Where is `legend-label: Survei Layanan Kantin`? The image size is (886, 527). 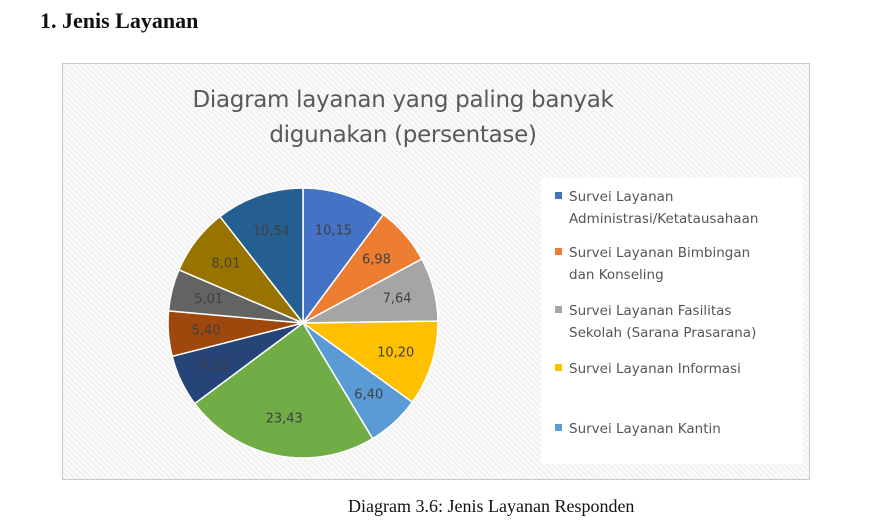
legend-label: Survei Layanan Kantin is located at coordinates (645, 429).